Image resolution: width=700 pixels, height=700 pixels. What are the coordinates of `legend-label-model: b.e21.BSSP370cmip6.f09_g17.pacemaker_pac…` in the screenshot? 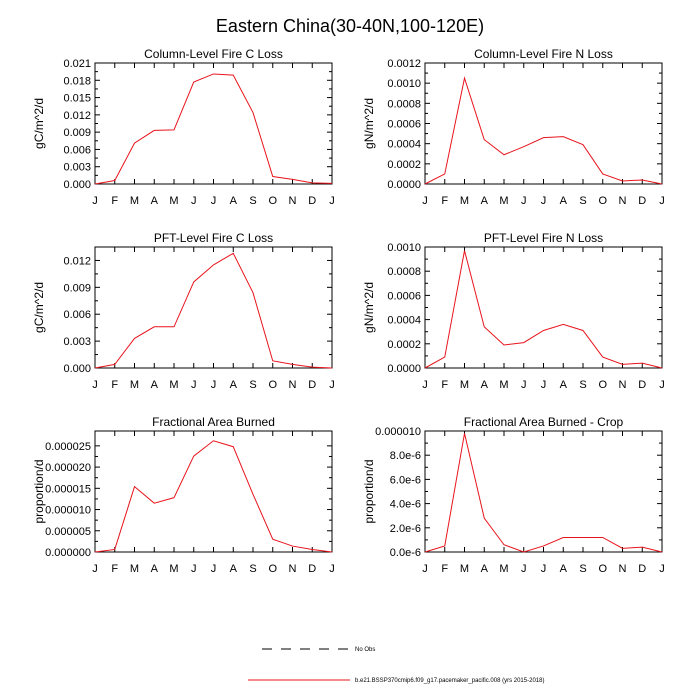 It's located at (449, 681).